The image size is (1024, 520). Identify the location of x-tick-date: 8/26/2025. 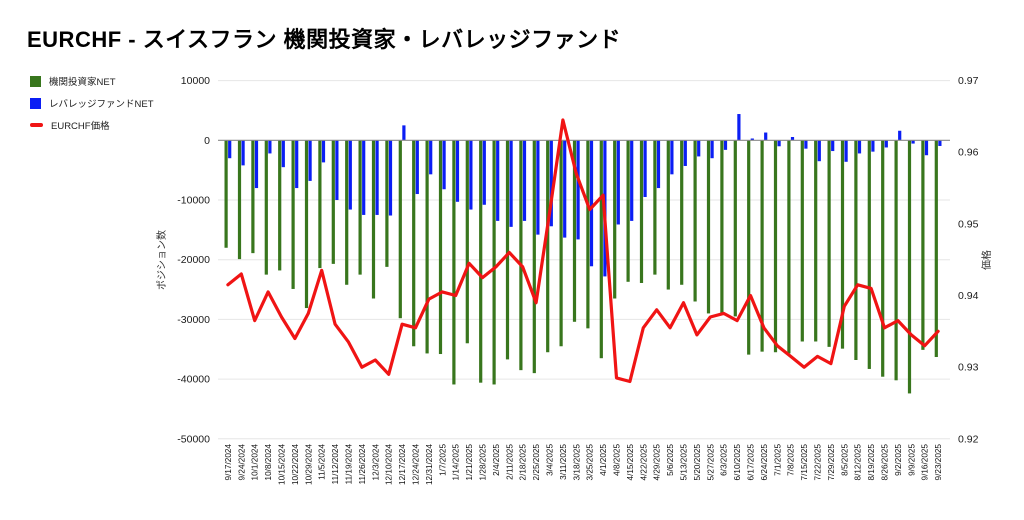
(885, 462).